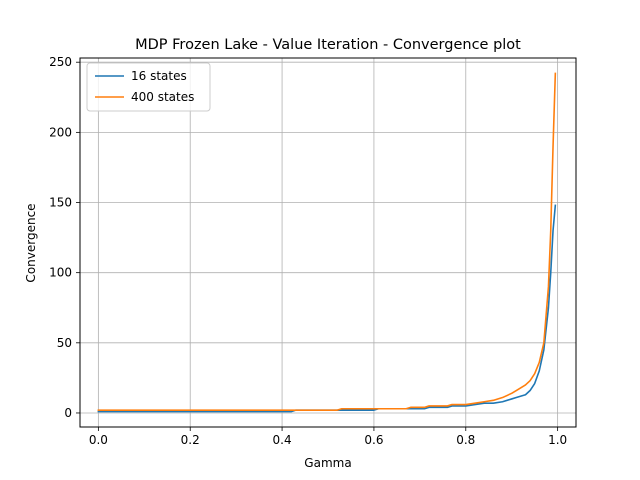 This screenshot has height=480, width=640. I want to click on y-tick-label: 150, so click(60, 203).